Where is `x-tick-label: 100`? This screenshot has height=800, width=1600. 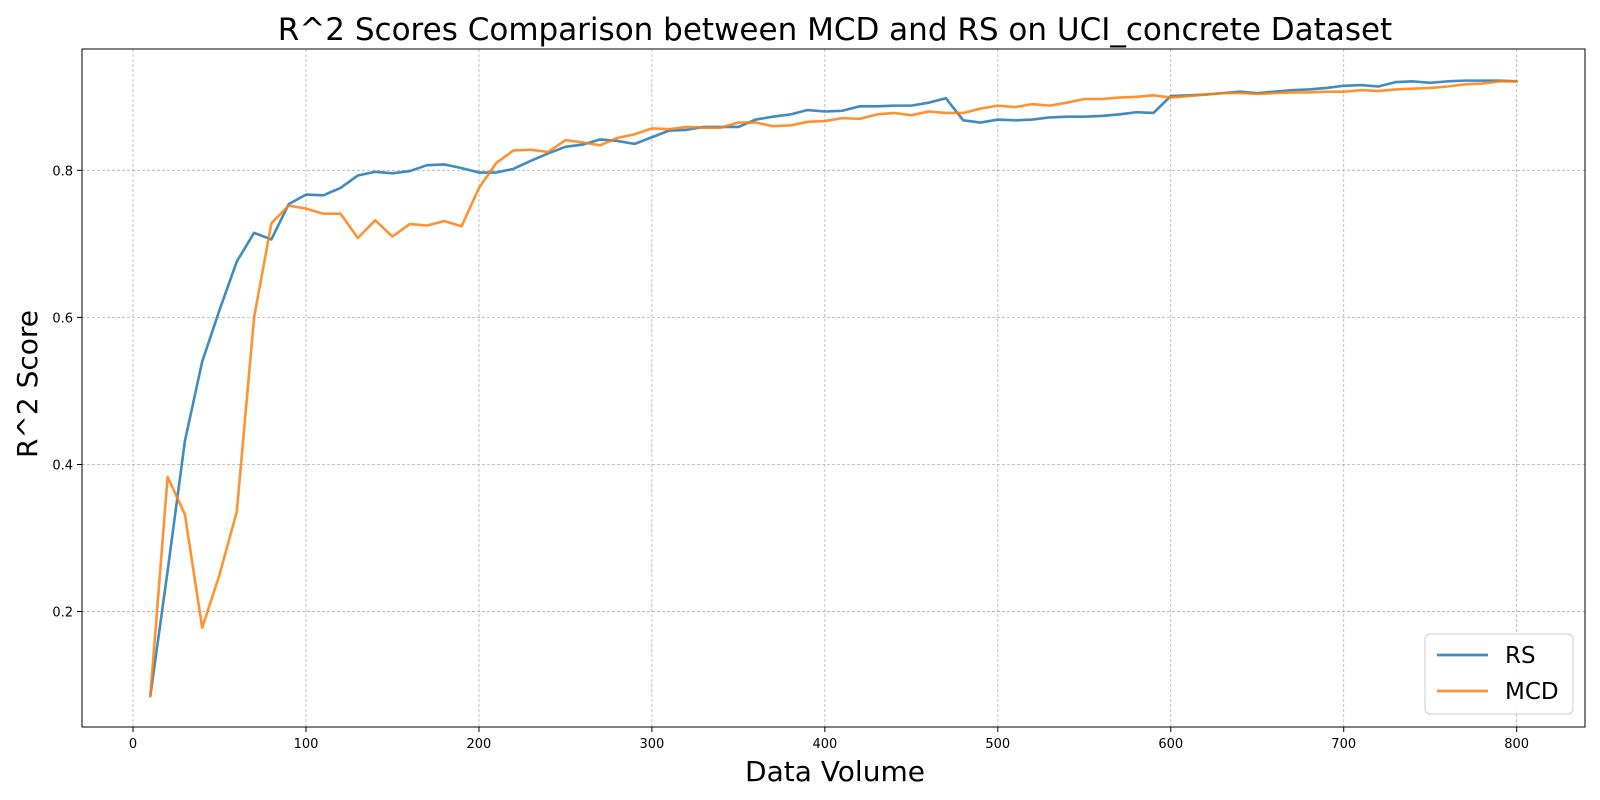
x-tick-label: 100 is located at coordinates (306, 744).